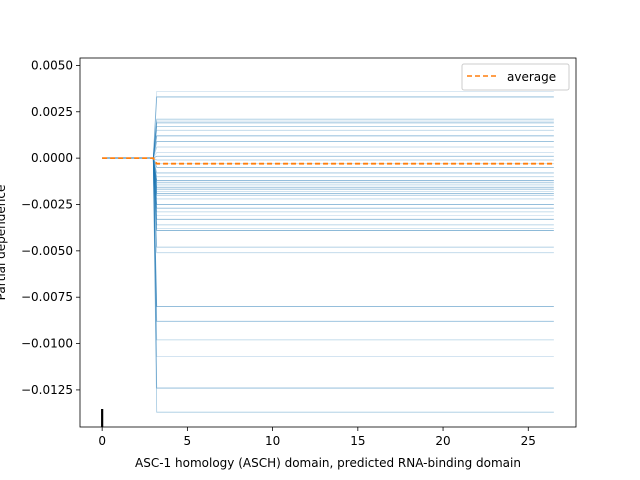  I want to click on x-tick-label: 15, so click(357, 441).